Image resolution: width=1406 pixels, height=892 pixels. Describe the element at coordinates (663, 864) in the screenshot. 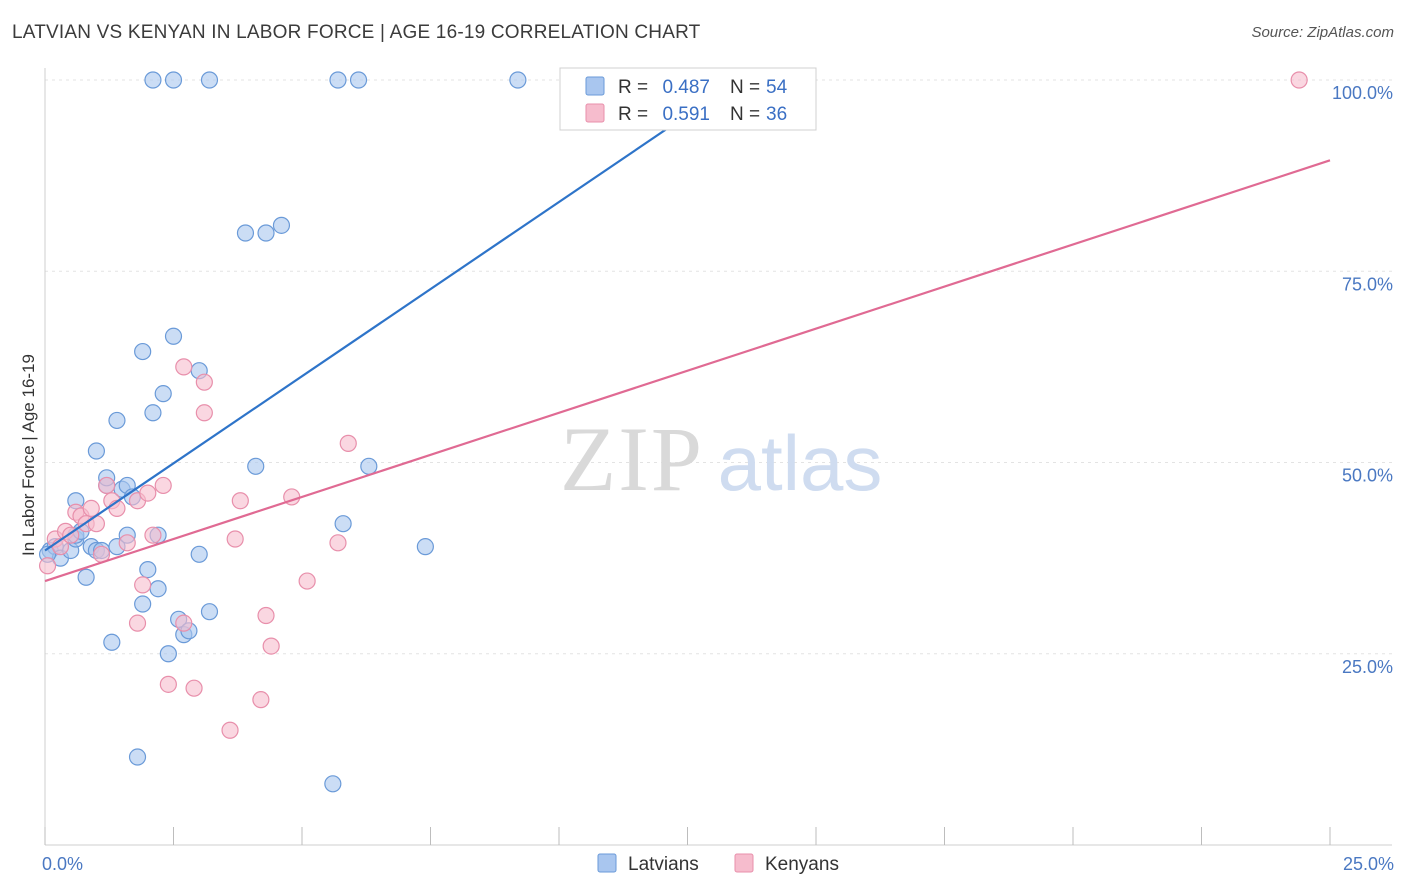

I see `bottom-legend-label-0: Latvians` at that location.